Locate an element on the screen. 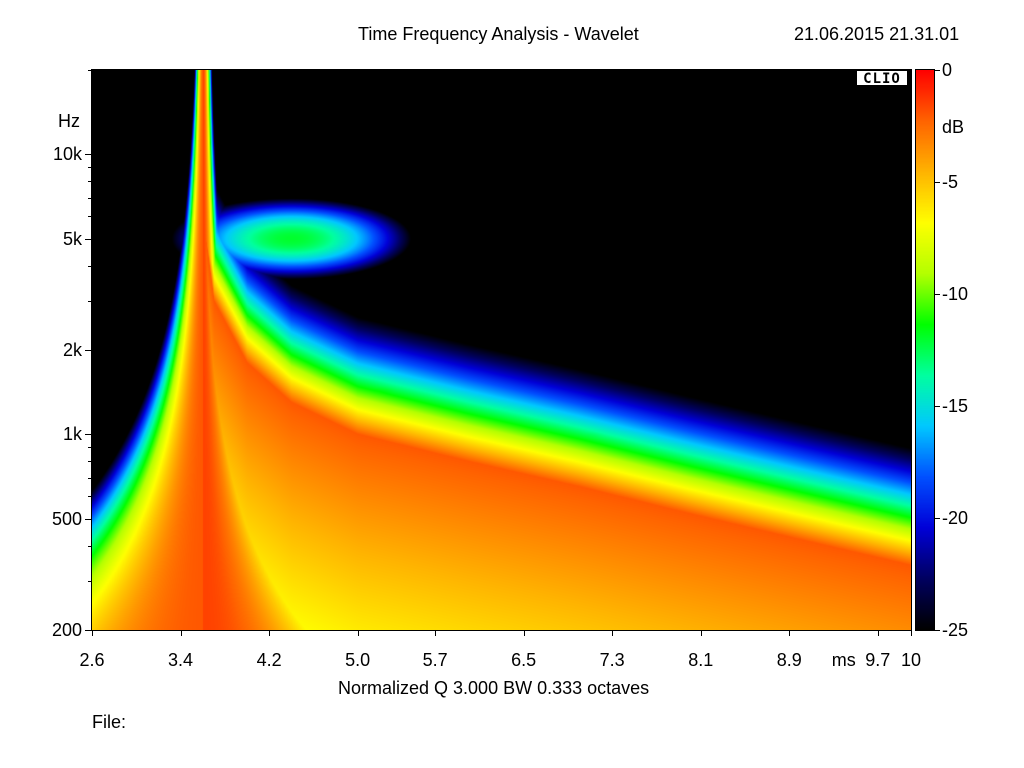 The height and width of the screenshot is (768, 1024). x-tick-label: 10 is located at coordinates (911, 660).